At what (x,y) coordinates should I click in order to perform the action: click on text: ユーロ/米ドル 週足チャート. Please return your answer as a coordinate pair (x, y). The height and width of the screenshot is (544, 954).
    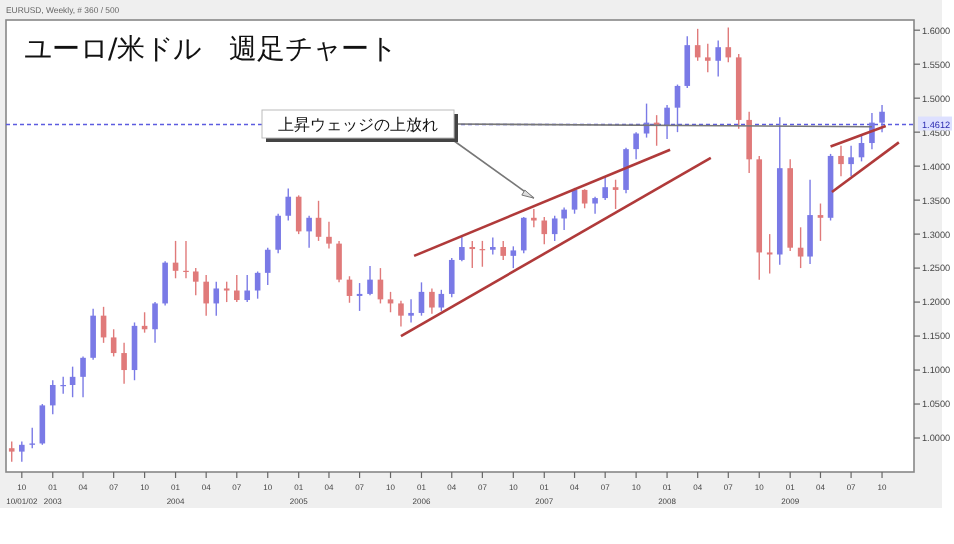
    Looking at the image, I should click on (211, 50).